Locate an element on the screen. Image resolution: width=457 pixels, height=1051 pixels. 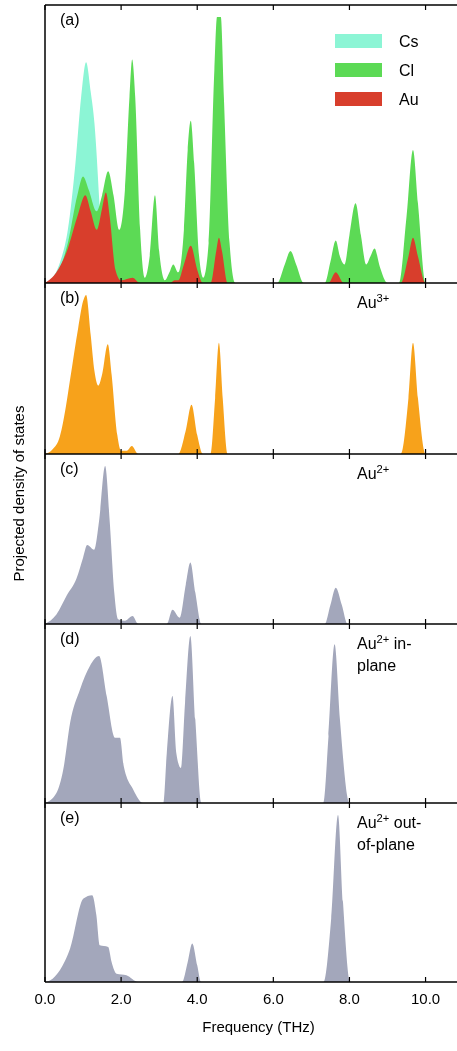
y-axis-title: Projected density of states is located at coordinates (18, 493).